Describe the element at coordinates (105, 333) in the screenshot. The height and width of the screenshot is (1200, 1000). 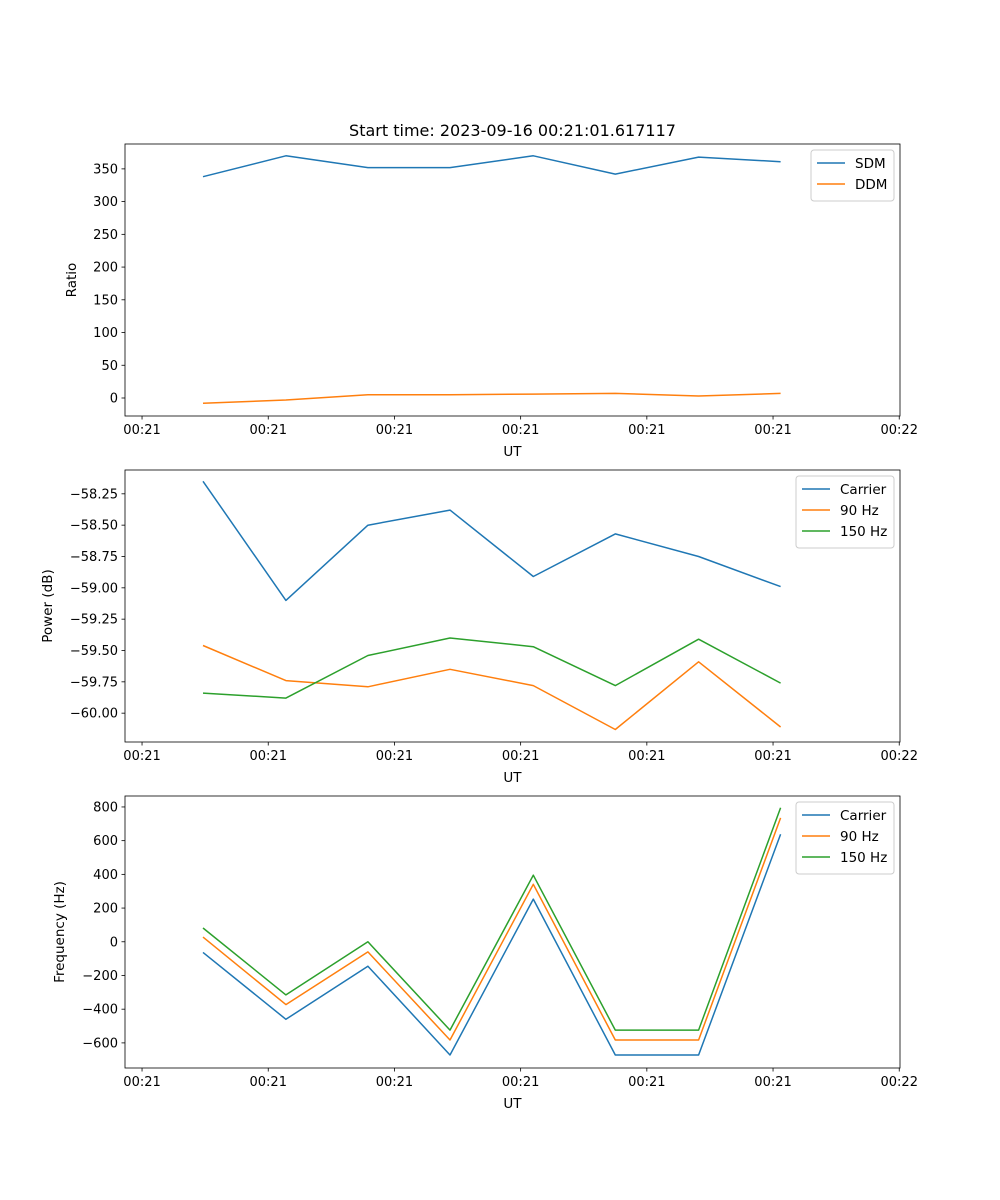
I see `y-tick-label: 100` at that location.